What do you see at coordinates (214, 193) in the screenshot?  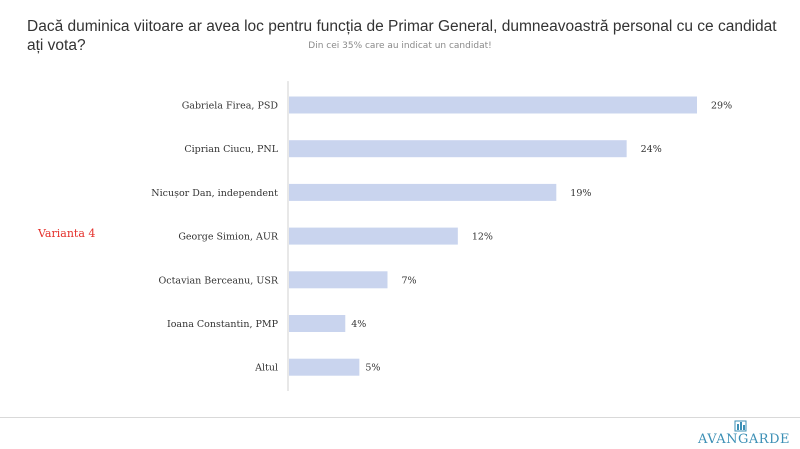 I see `category-label: Nicușor Dan, independent` at bounding box center [214, 193].